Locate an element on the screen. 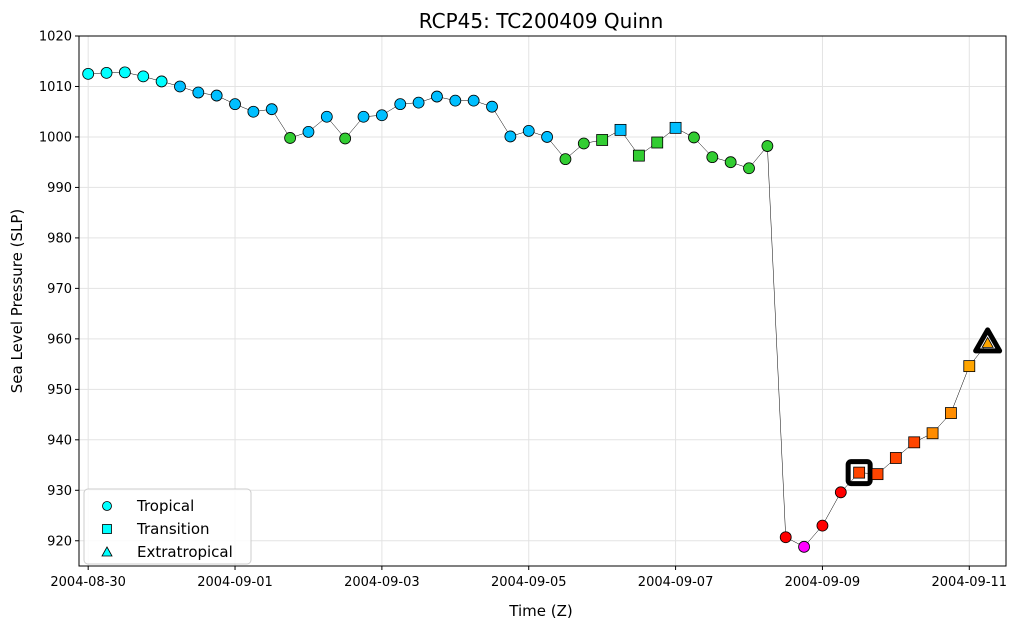  y-tick-label: 980 is located at coordinates (59, 238).